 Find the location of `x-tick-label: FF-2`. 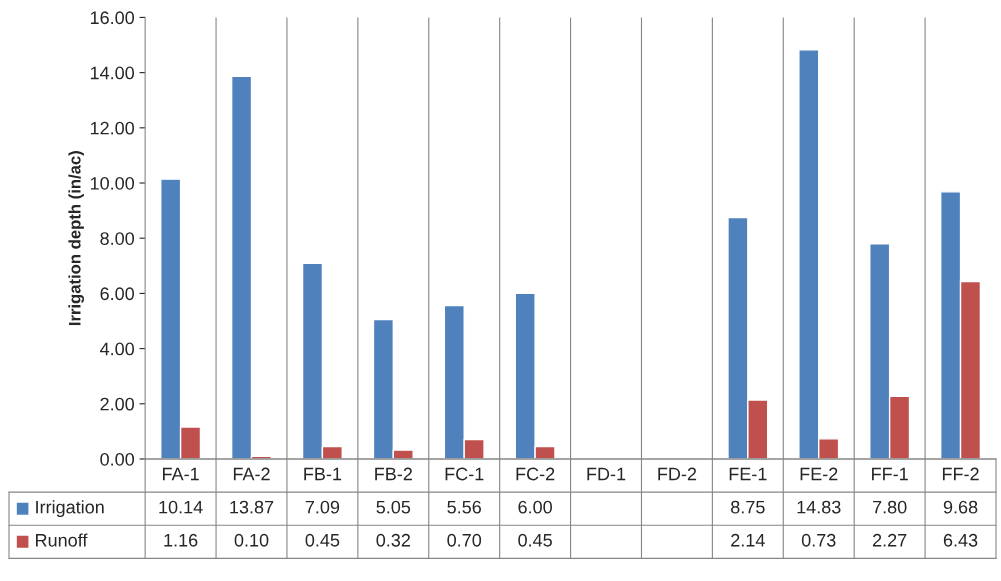

x-tick-label: FF-2 is located at coordinates (960, 474).